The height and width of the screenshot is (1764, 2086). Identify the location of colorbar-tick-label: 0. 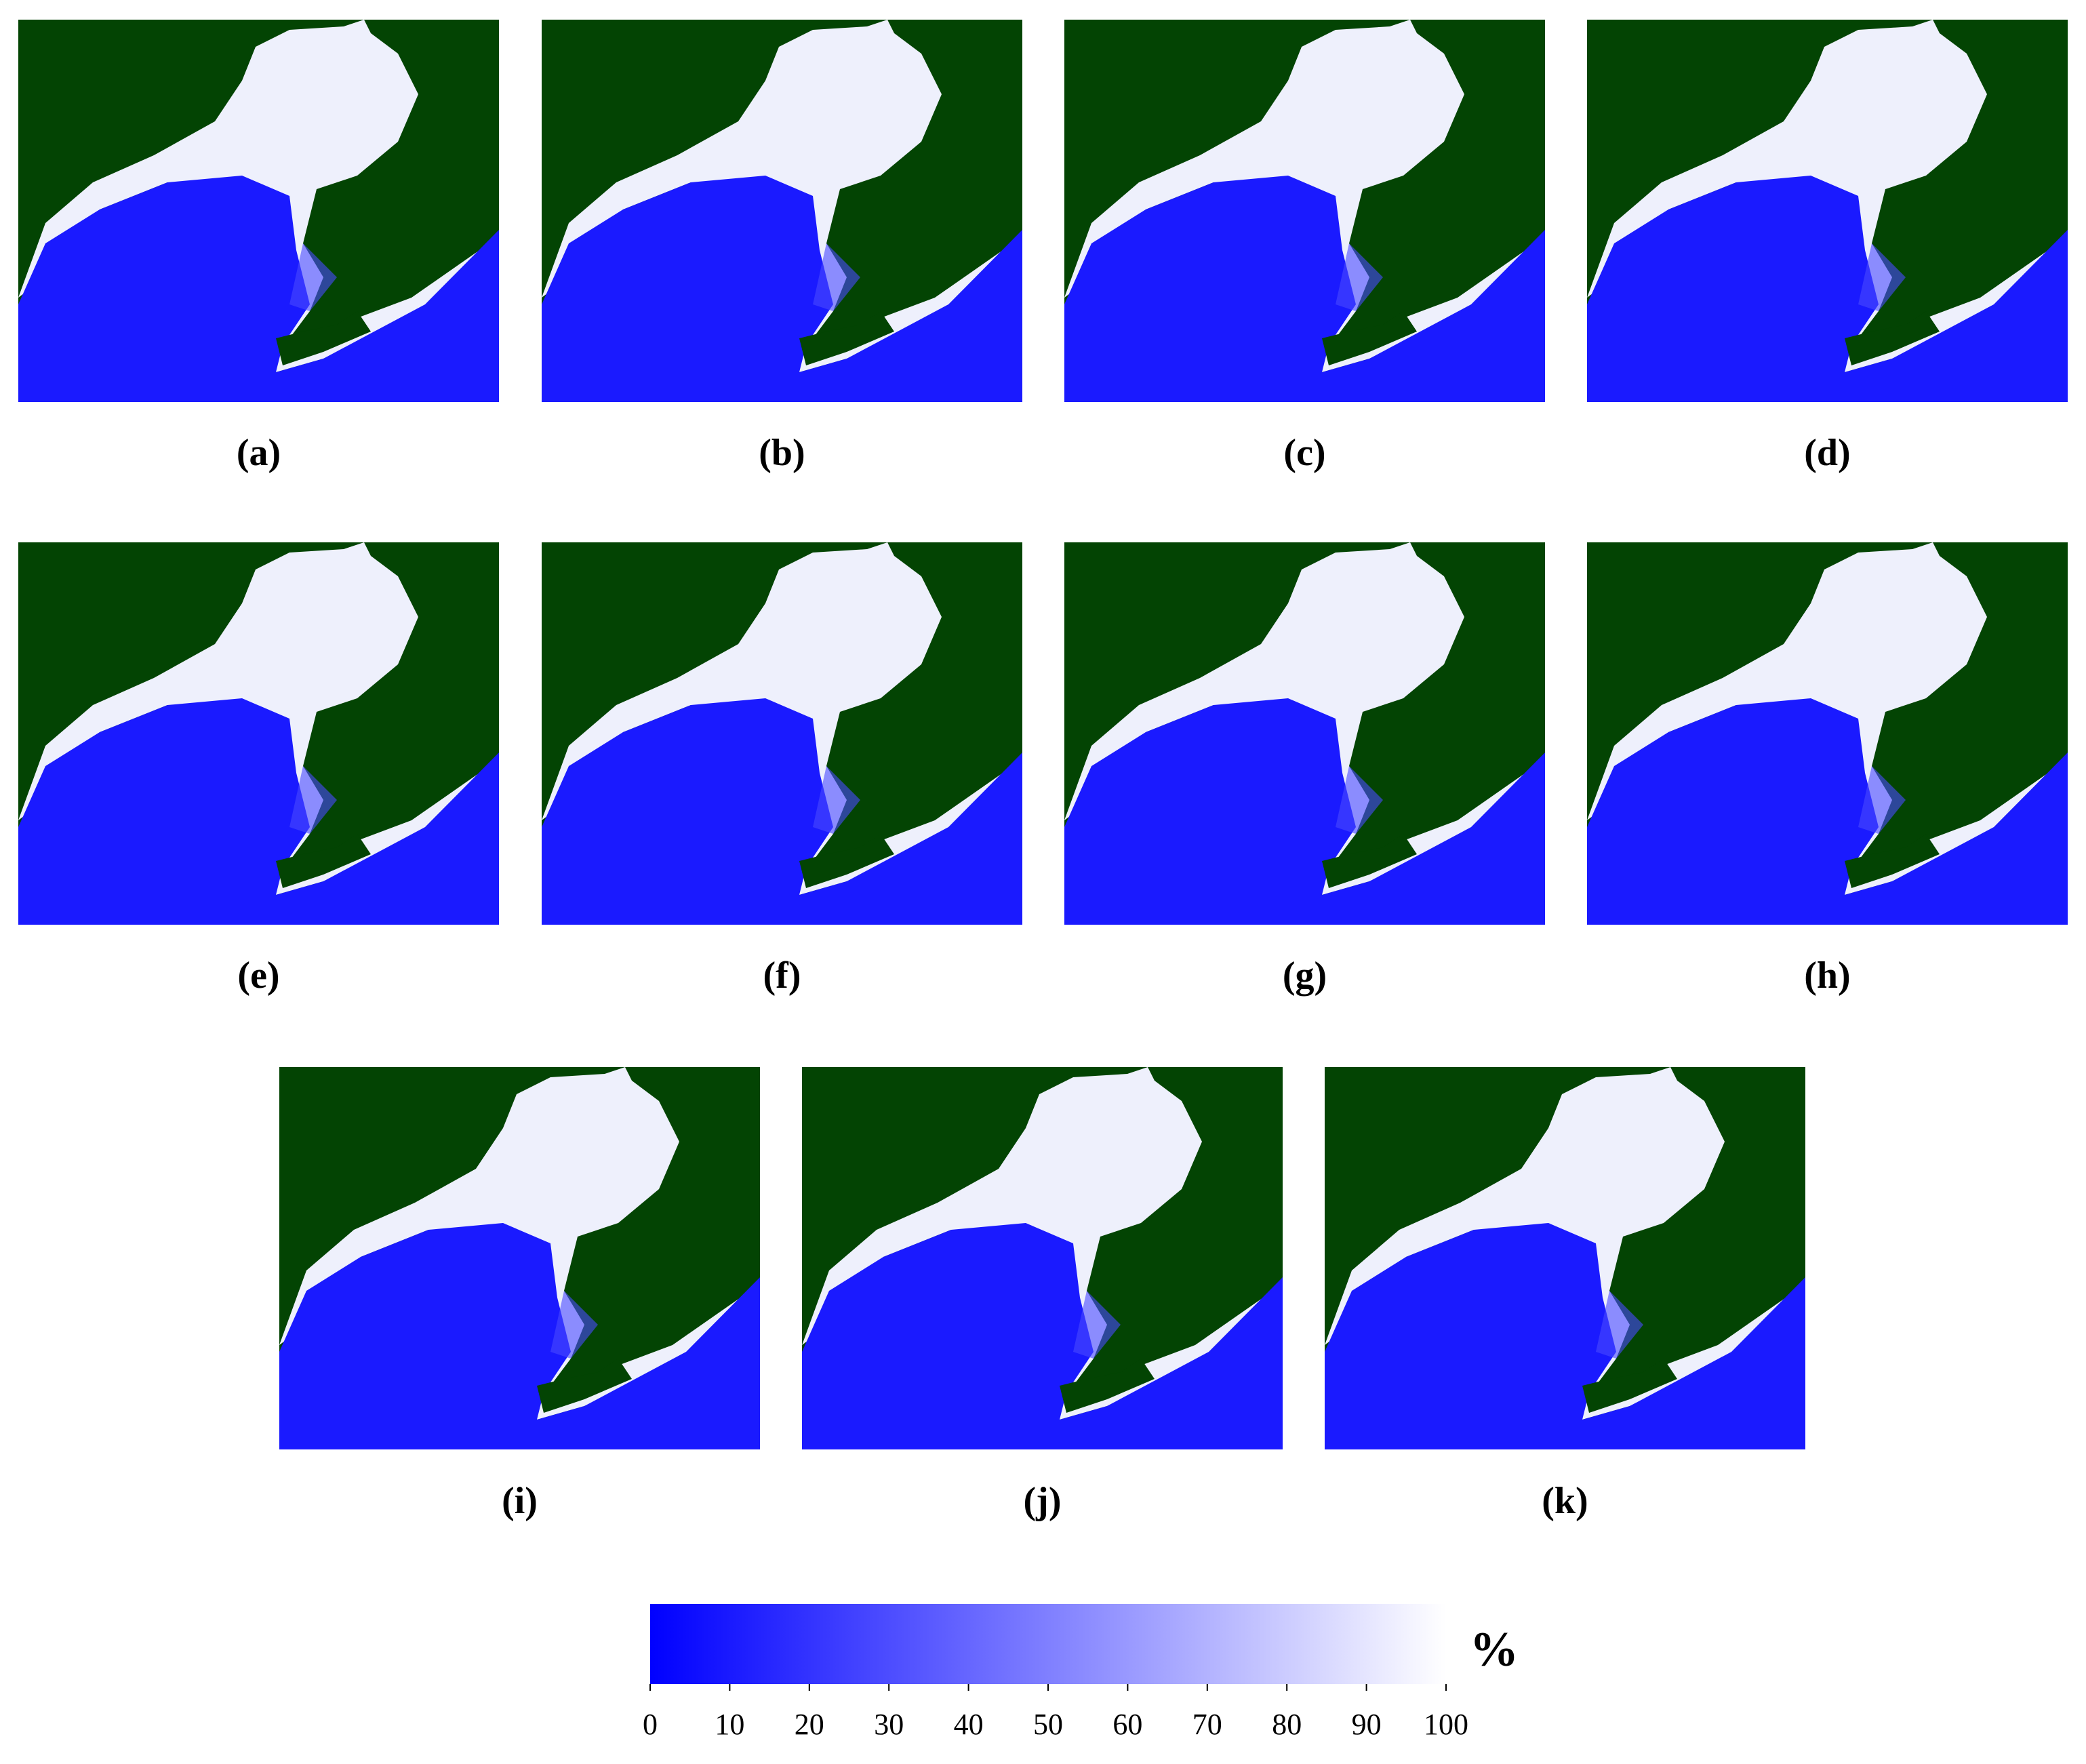
(651, 1724).